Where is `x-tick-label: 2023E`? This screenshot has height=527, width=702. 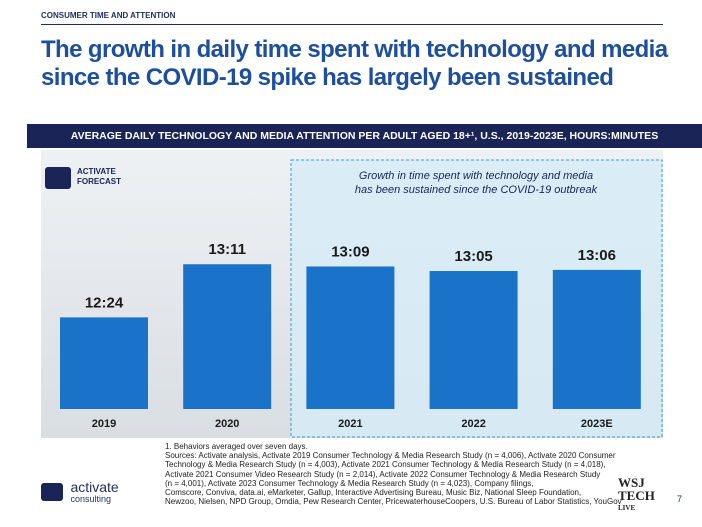
x-tick-label: 2023E is located at coordinates (597, 424).